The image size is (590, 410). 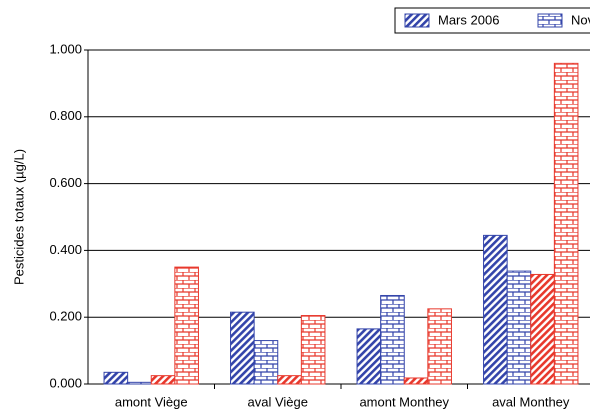 What do you see at coordinates (278, 401) in the screenshot?
I see `x-tick-label: aval Viège` at bounding box center [278, 401].